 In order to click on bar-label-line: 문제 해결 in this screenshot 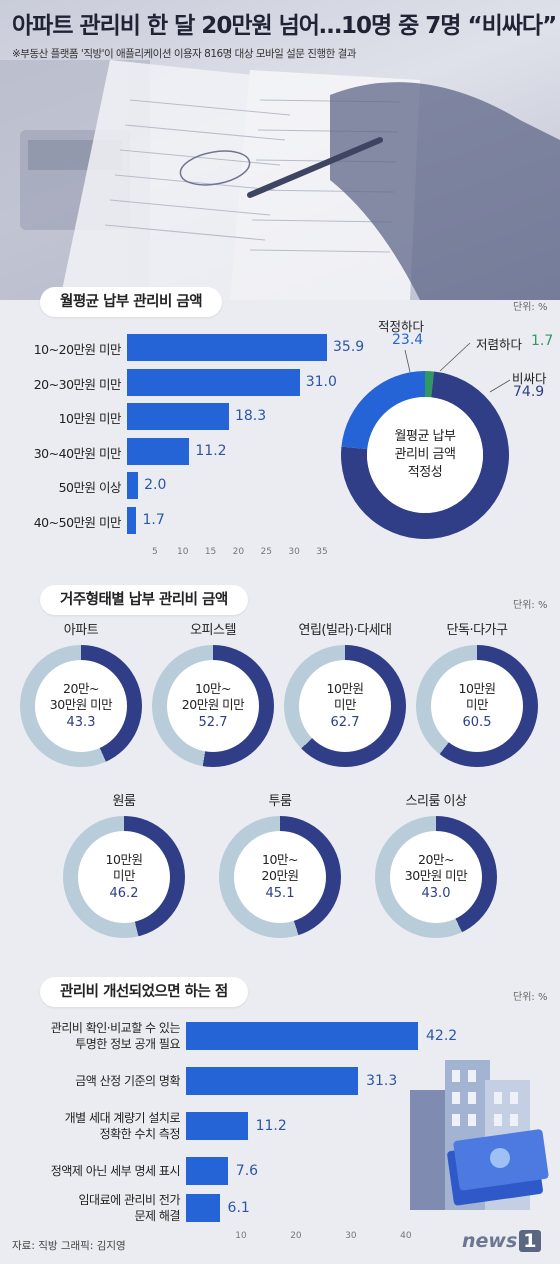, I will do `click(157, 1216)`.